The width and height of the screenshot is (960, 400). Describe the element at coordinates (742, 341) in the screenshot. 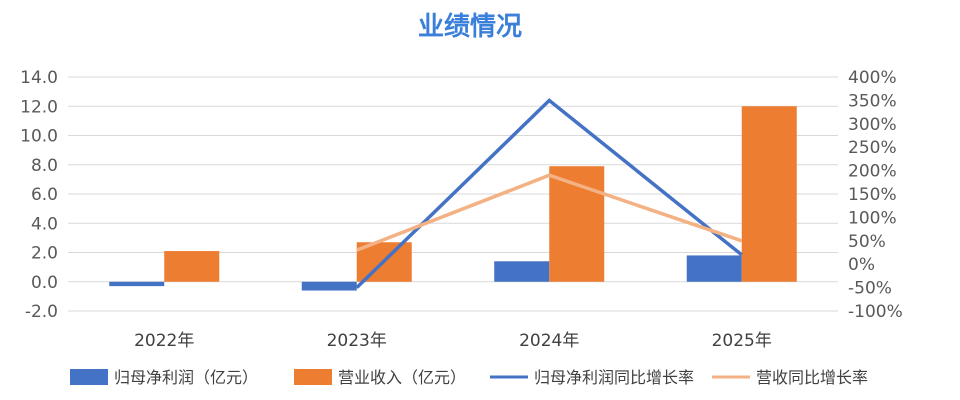

I see `category-label: 2025年` at that location.